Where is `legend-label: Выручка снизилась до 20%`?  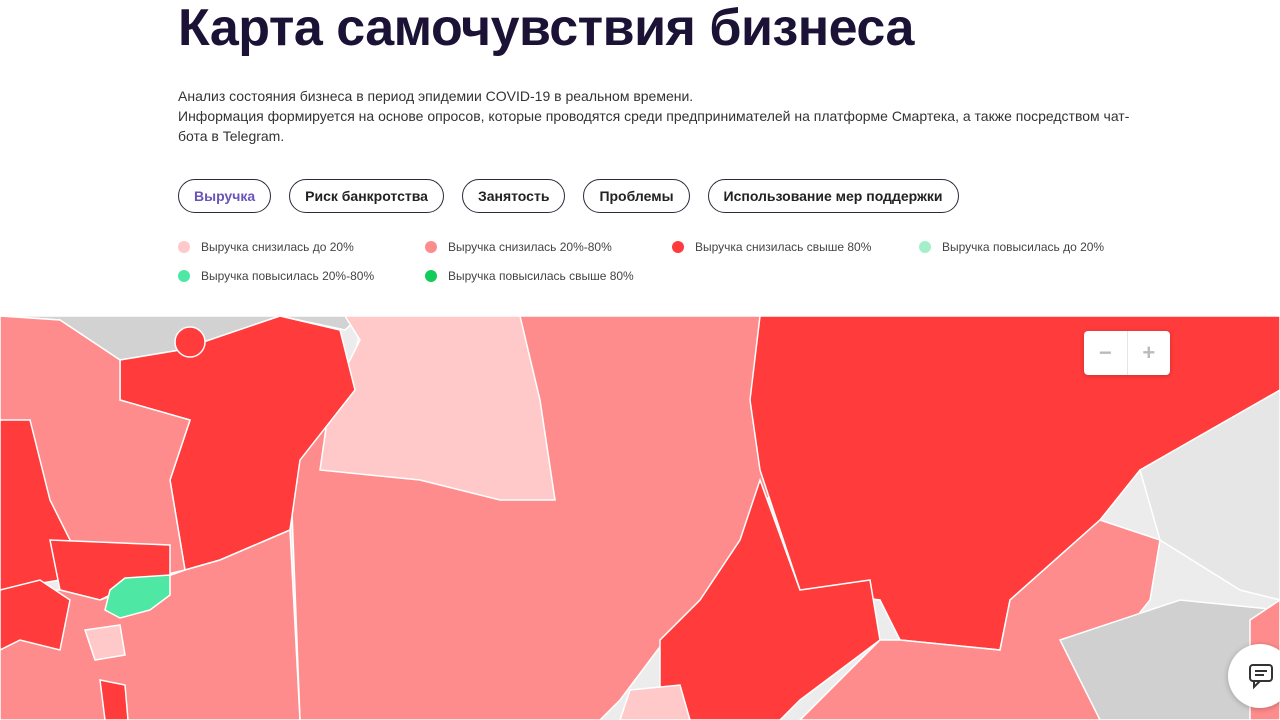
legend-label: Выручка снизилась до 20% is located at coordinates (277, 247).